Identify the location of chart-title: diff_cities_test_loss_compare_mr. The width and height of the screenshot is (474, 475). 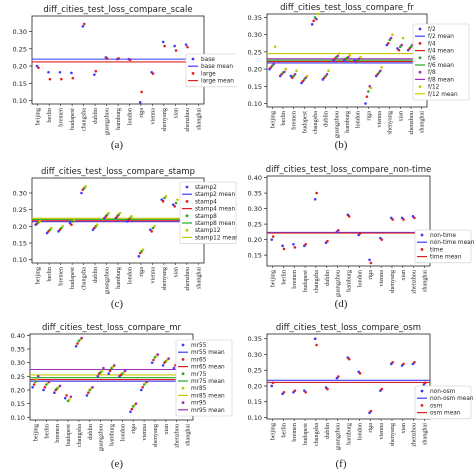
(112, 328).